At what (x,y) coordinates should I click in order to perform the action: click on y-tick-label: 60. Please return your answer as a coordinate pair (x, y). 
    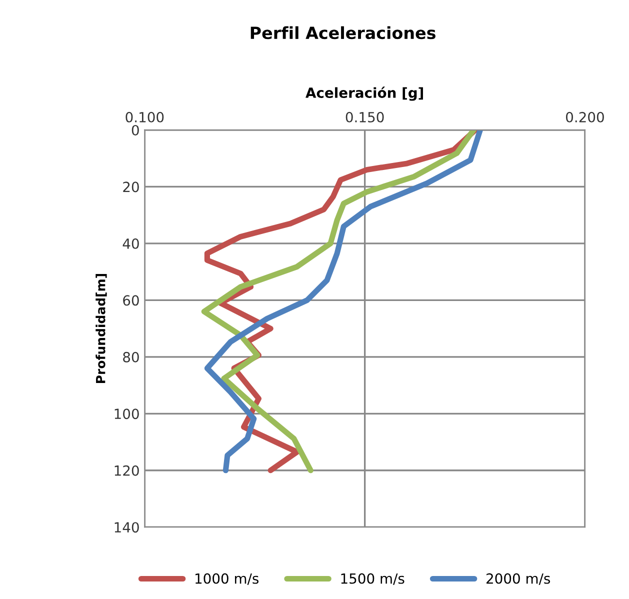
    Looking at the image, I should click on (131, 300).